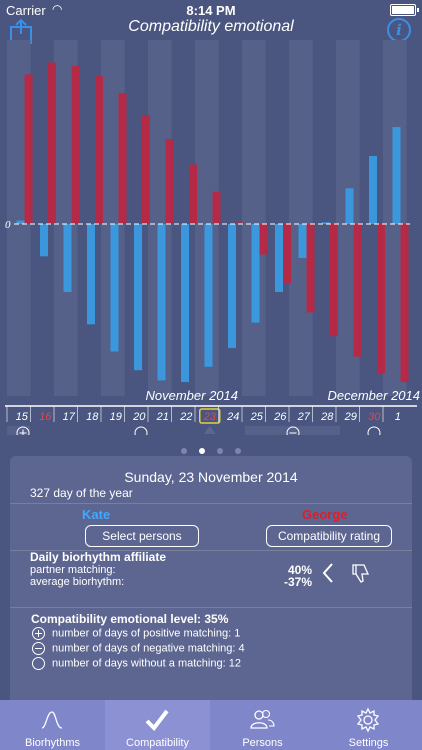  What do you see at coordinates (297, 582) in the screenshot?
I see `average-biorhythm-value: -37%` at bounding box center [297, 582].